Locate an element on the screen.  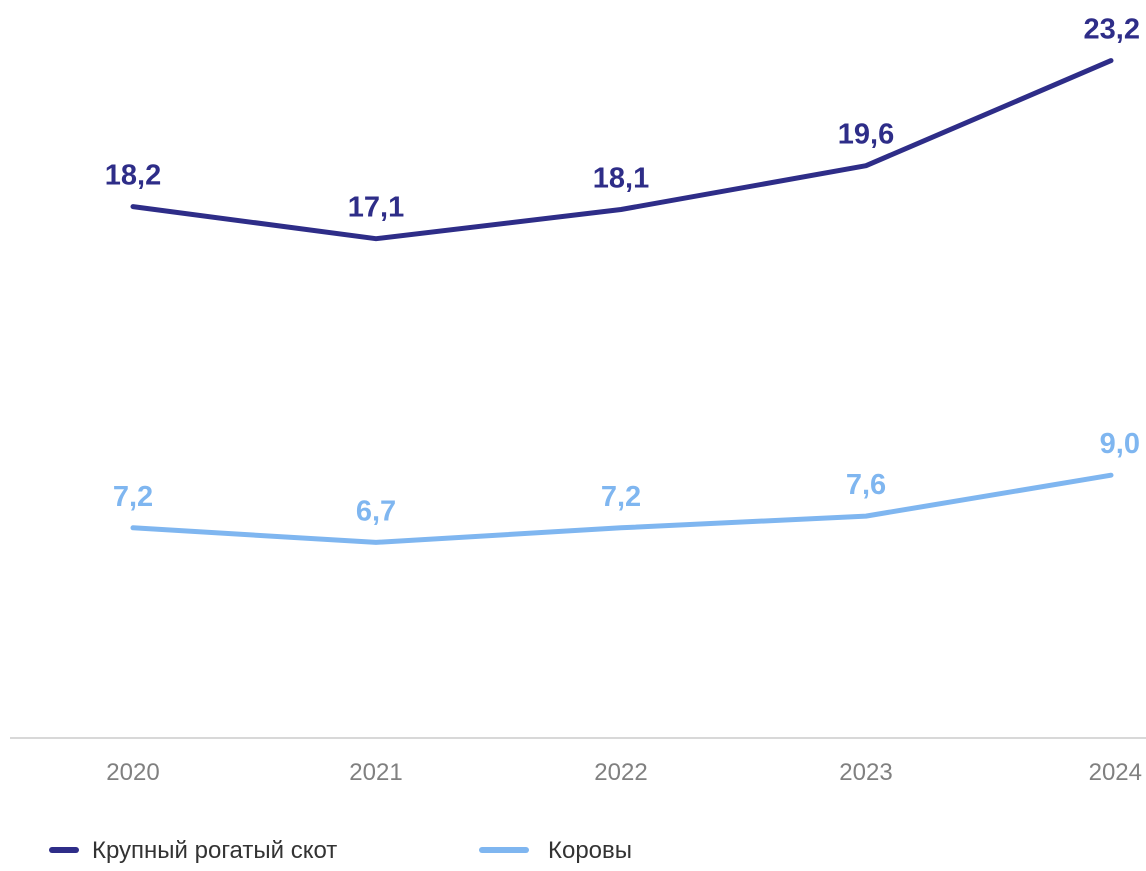
x-tick-label: 2020 is located at coordinates (132, 772).